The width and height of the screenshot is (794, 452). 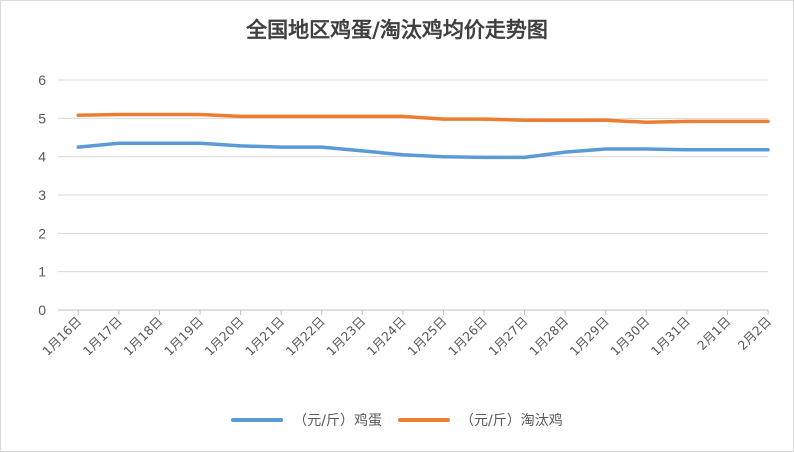 What do you see at coordinates (42, 80) in the screenshot?
I see `y-tick-label: 6` at bounding box center [42, 80].